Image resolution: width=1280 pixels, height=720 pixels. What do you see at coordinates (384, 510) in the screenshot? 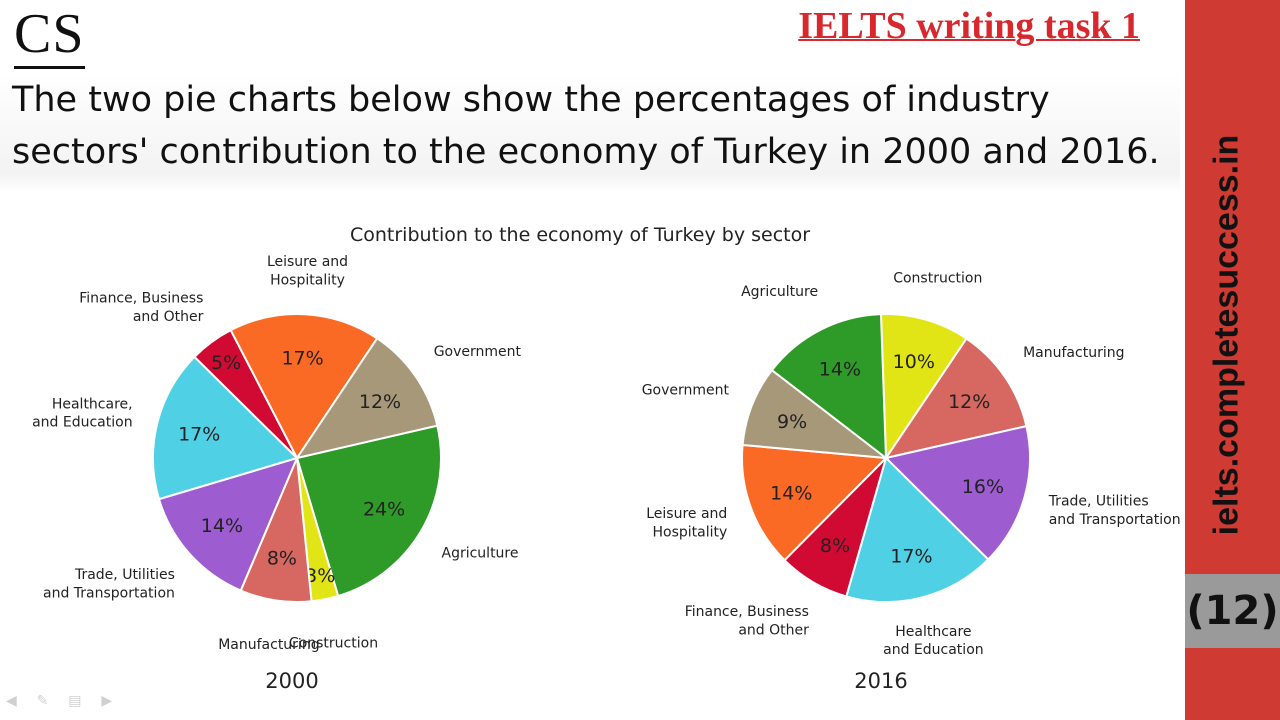
I see `slice-percent-label: 24%` at bounding box center [384, 510].